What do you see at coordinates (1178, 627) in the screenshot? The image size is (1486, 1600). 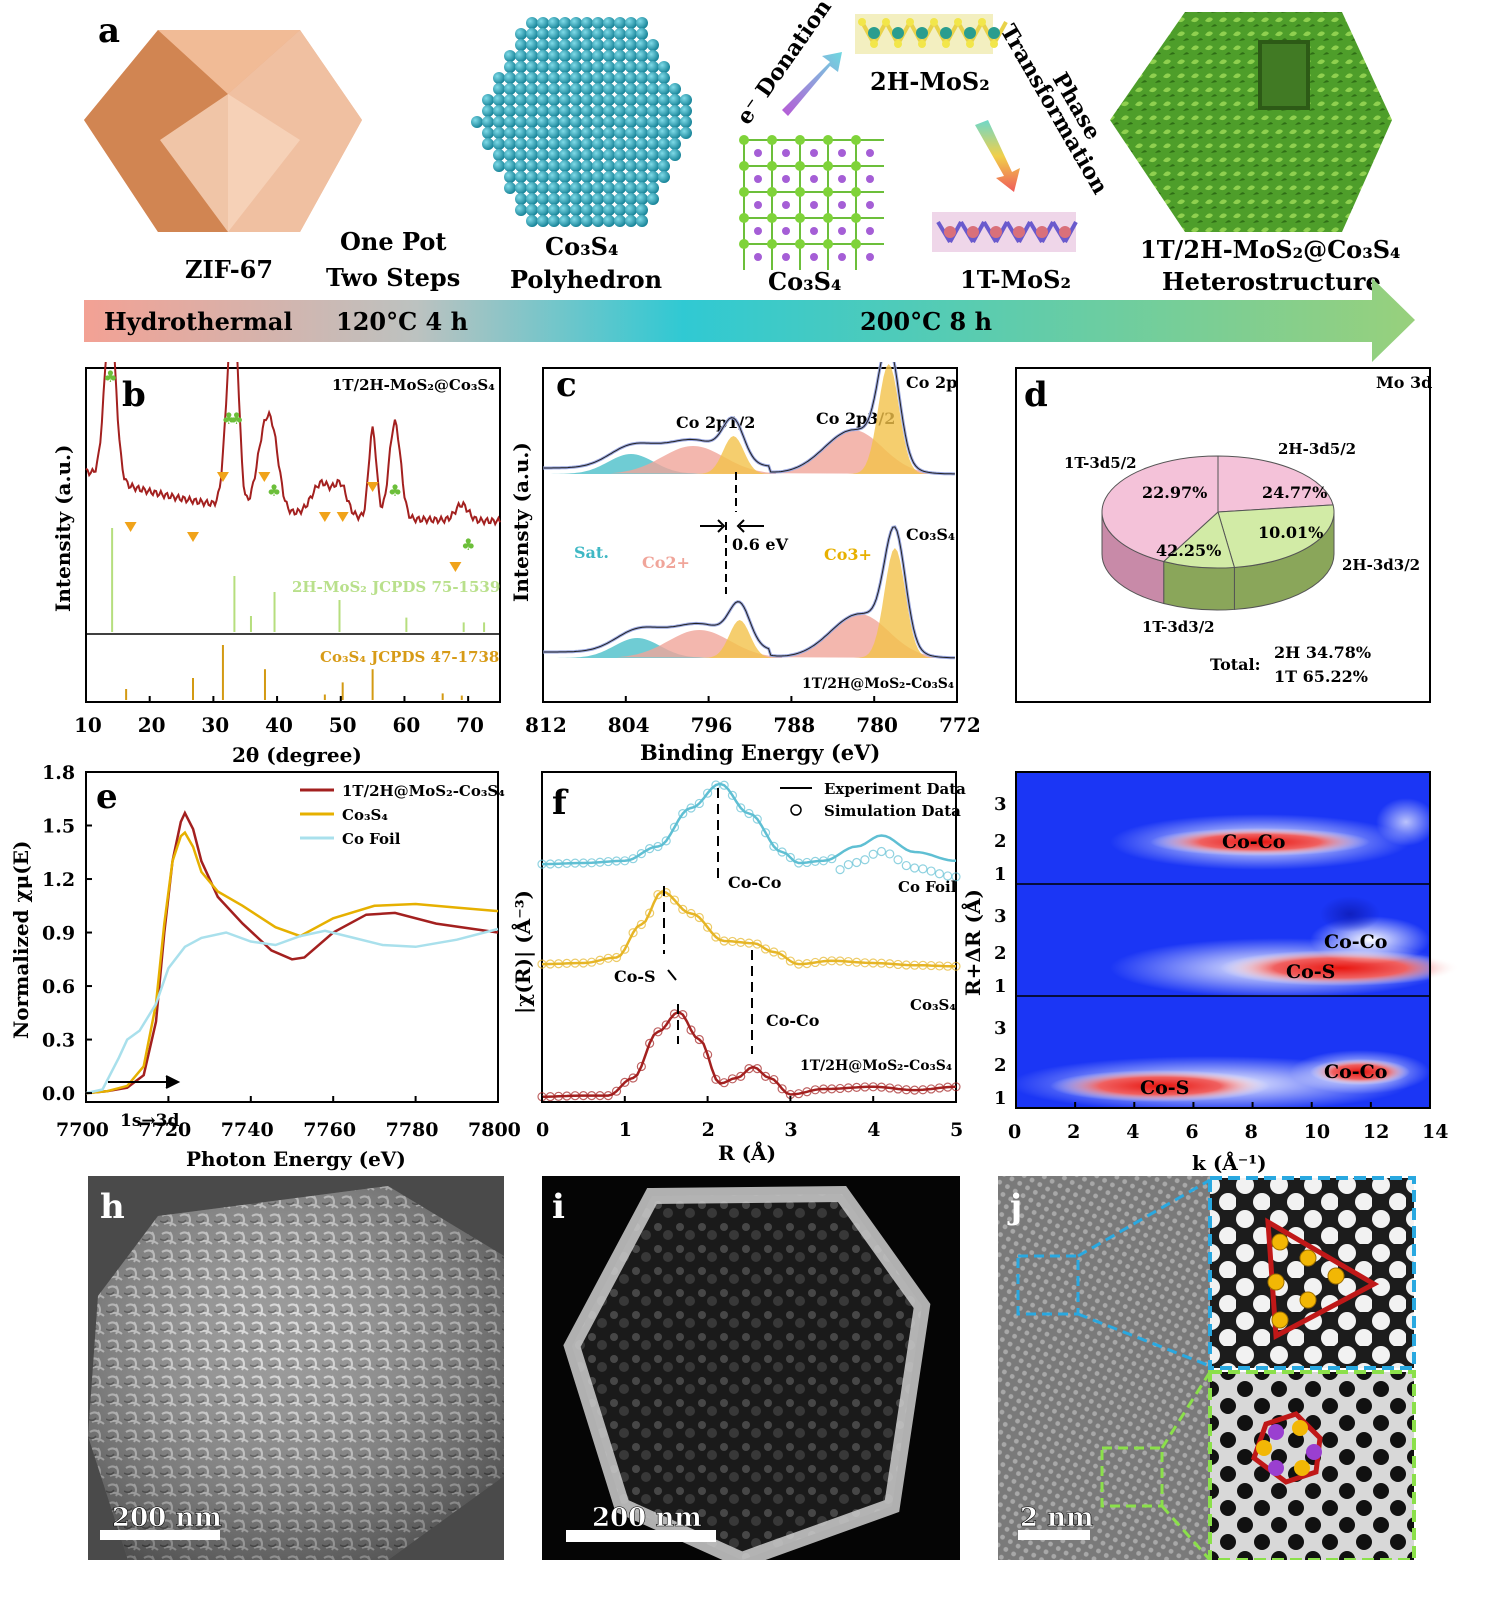 I see `pie-category-label: 1T-3d3/2` at bounding box center [1178, 627].